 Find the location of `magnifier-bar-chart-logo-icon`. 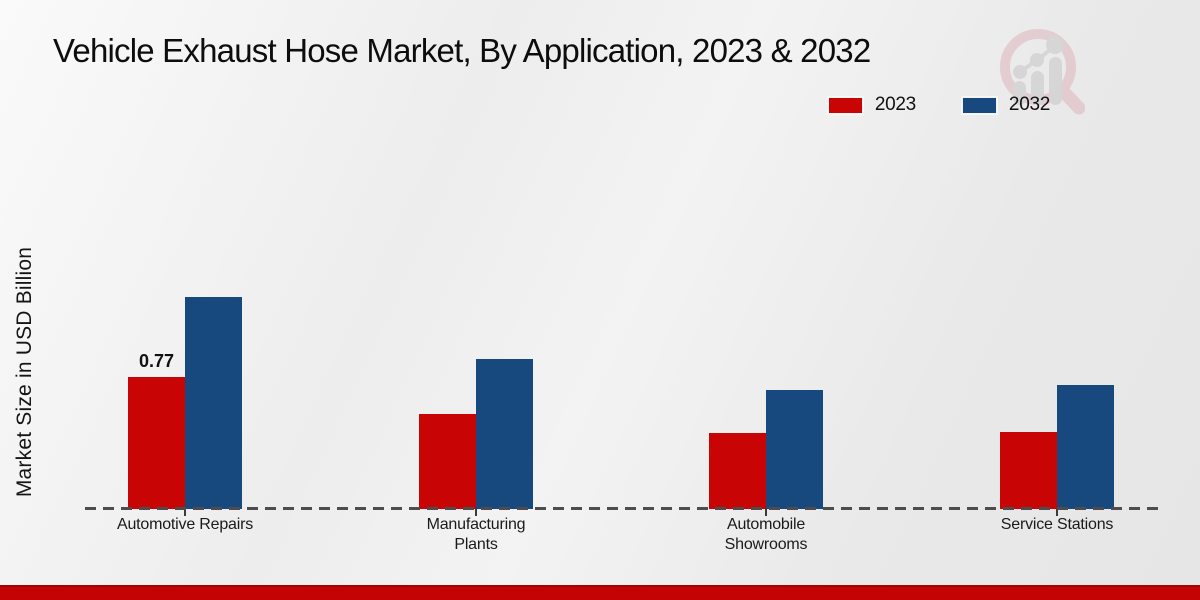

magnifier-bar-chart-logo-icon is located at coordinates (1042, 72).